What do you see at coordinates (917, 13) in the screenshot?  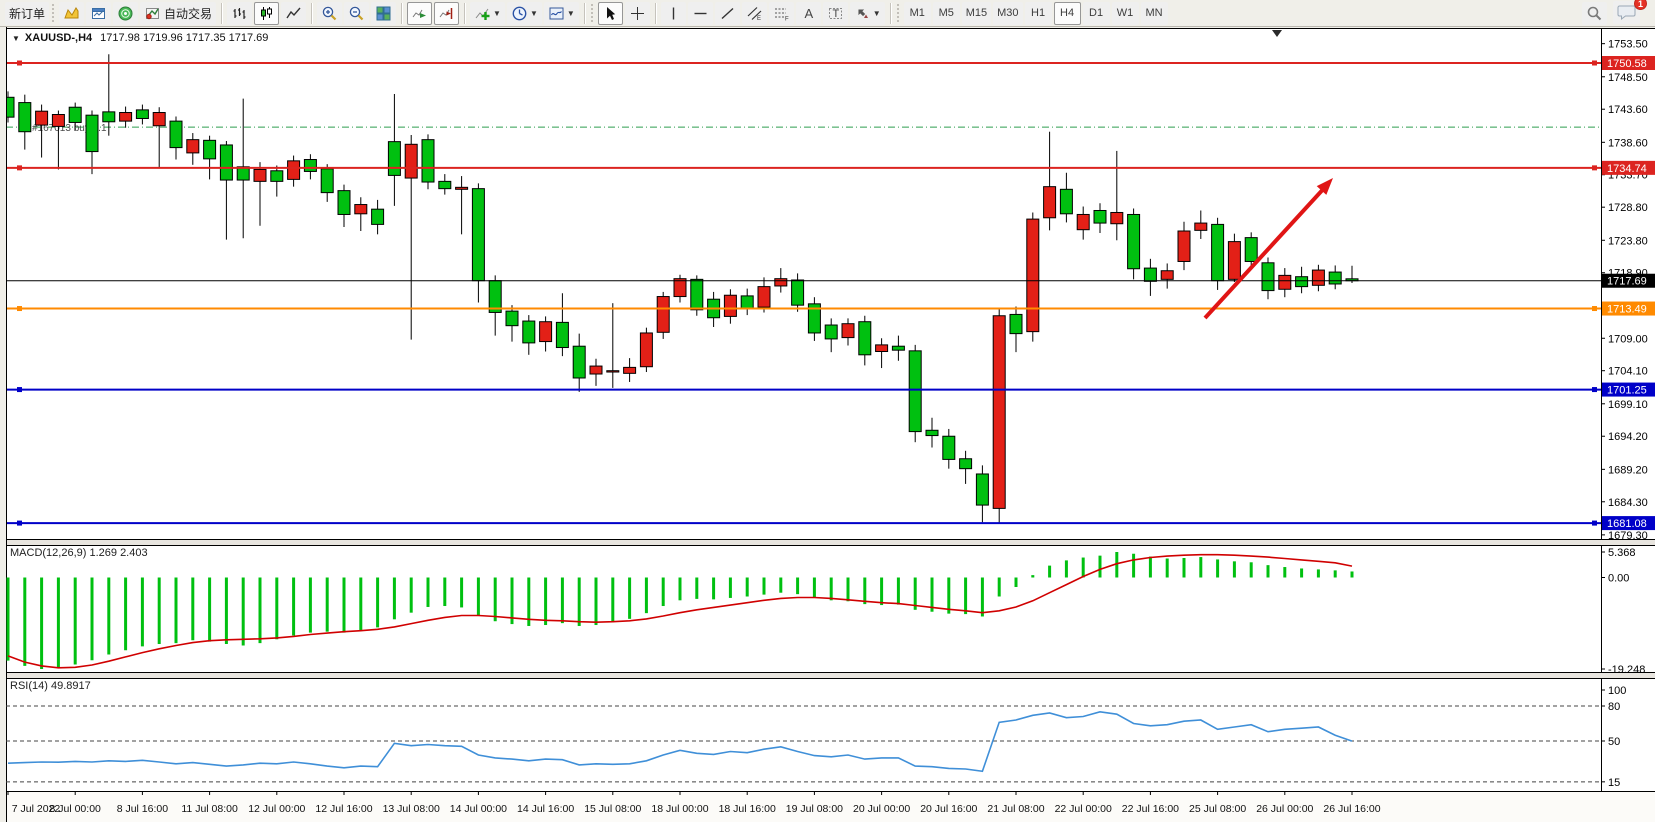 I see `timeframe-button-m1: M1` at bounding box center [917, 13].